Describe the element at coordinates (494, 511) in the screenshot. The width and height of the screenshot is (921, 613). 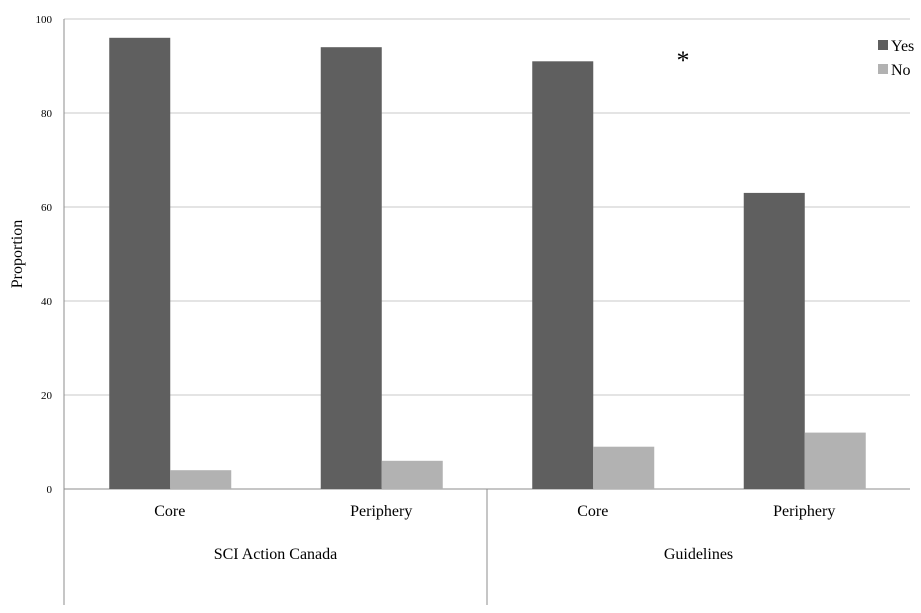
I see `category-labels: Core Periphery Core Periphery` at that location.